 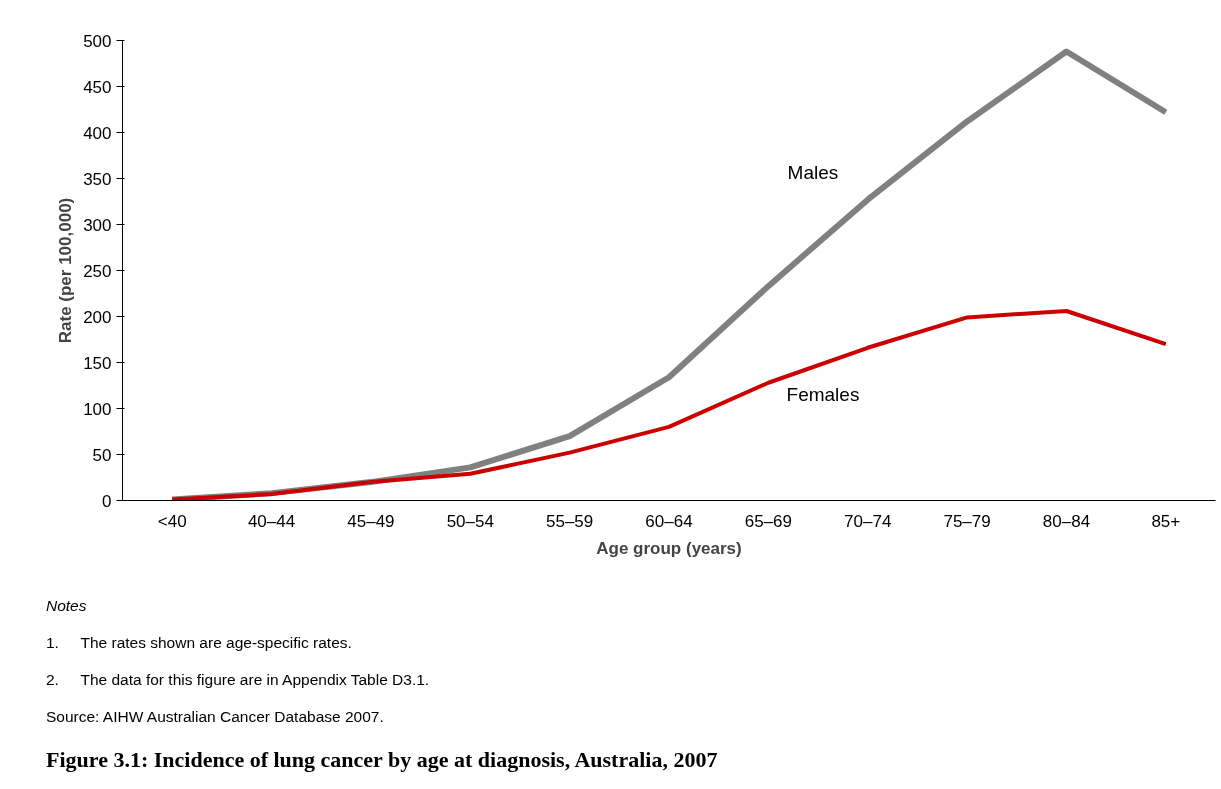 I want to click on y-axis-title: Rate (per 100,000), so click(x=66, y=270).